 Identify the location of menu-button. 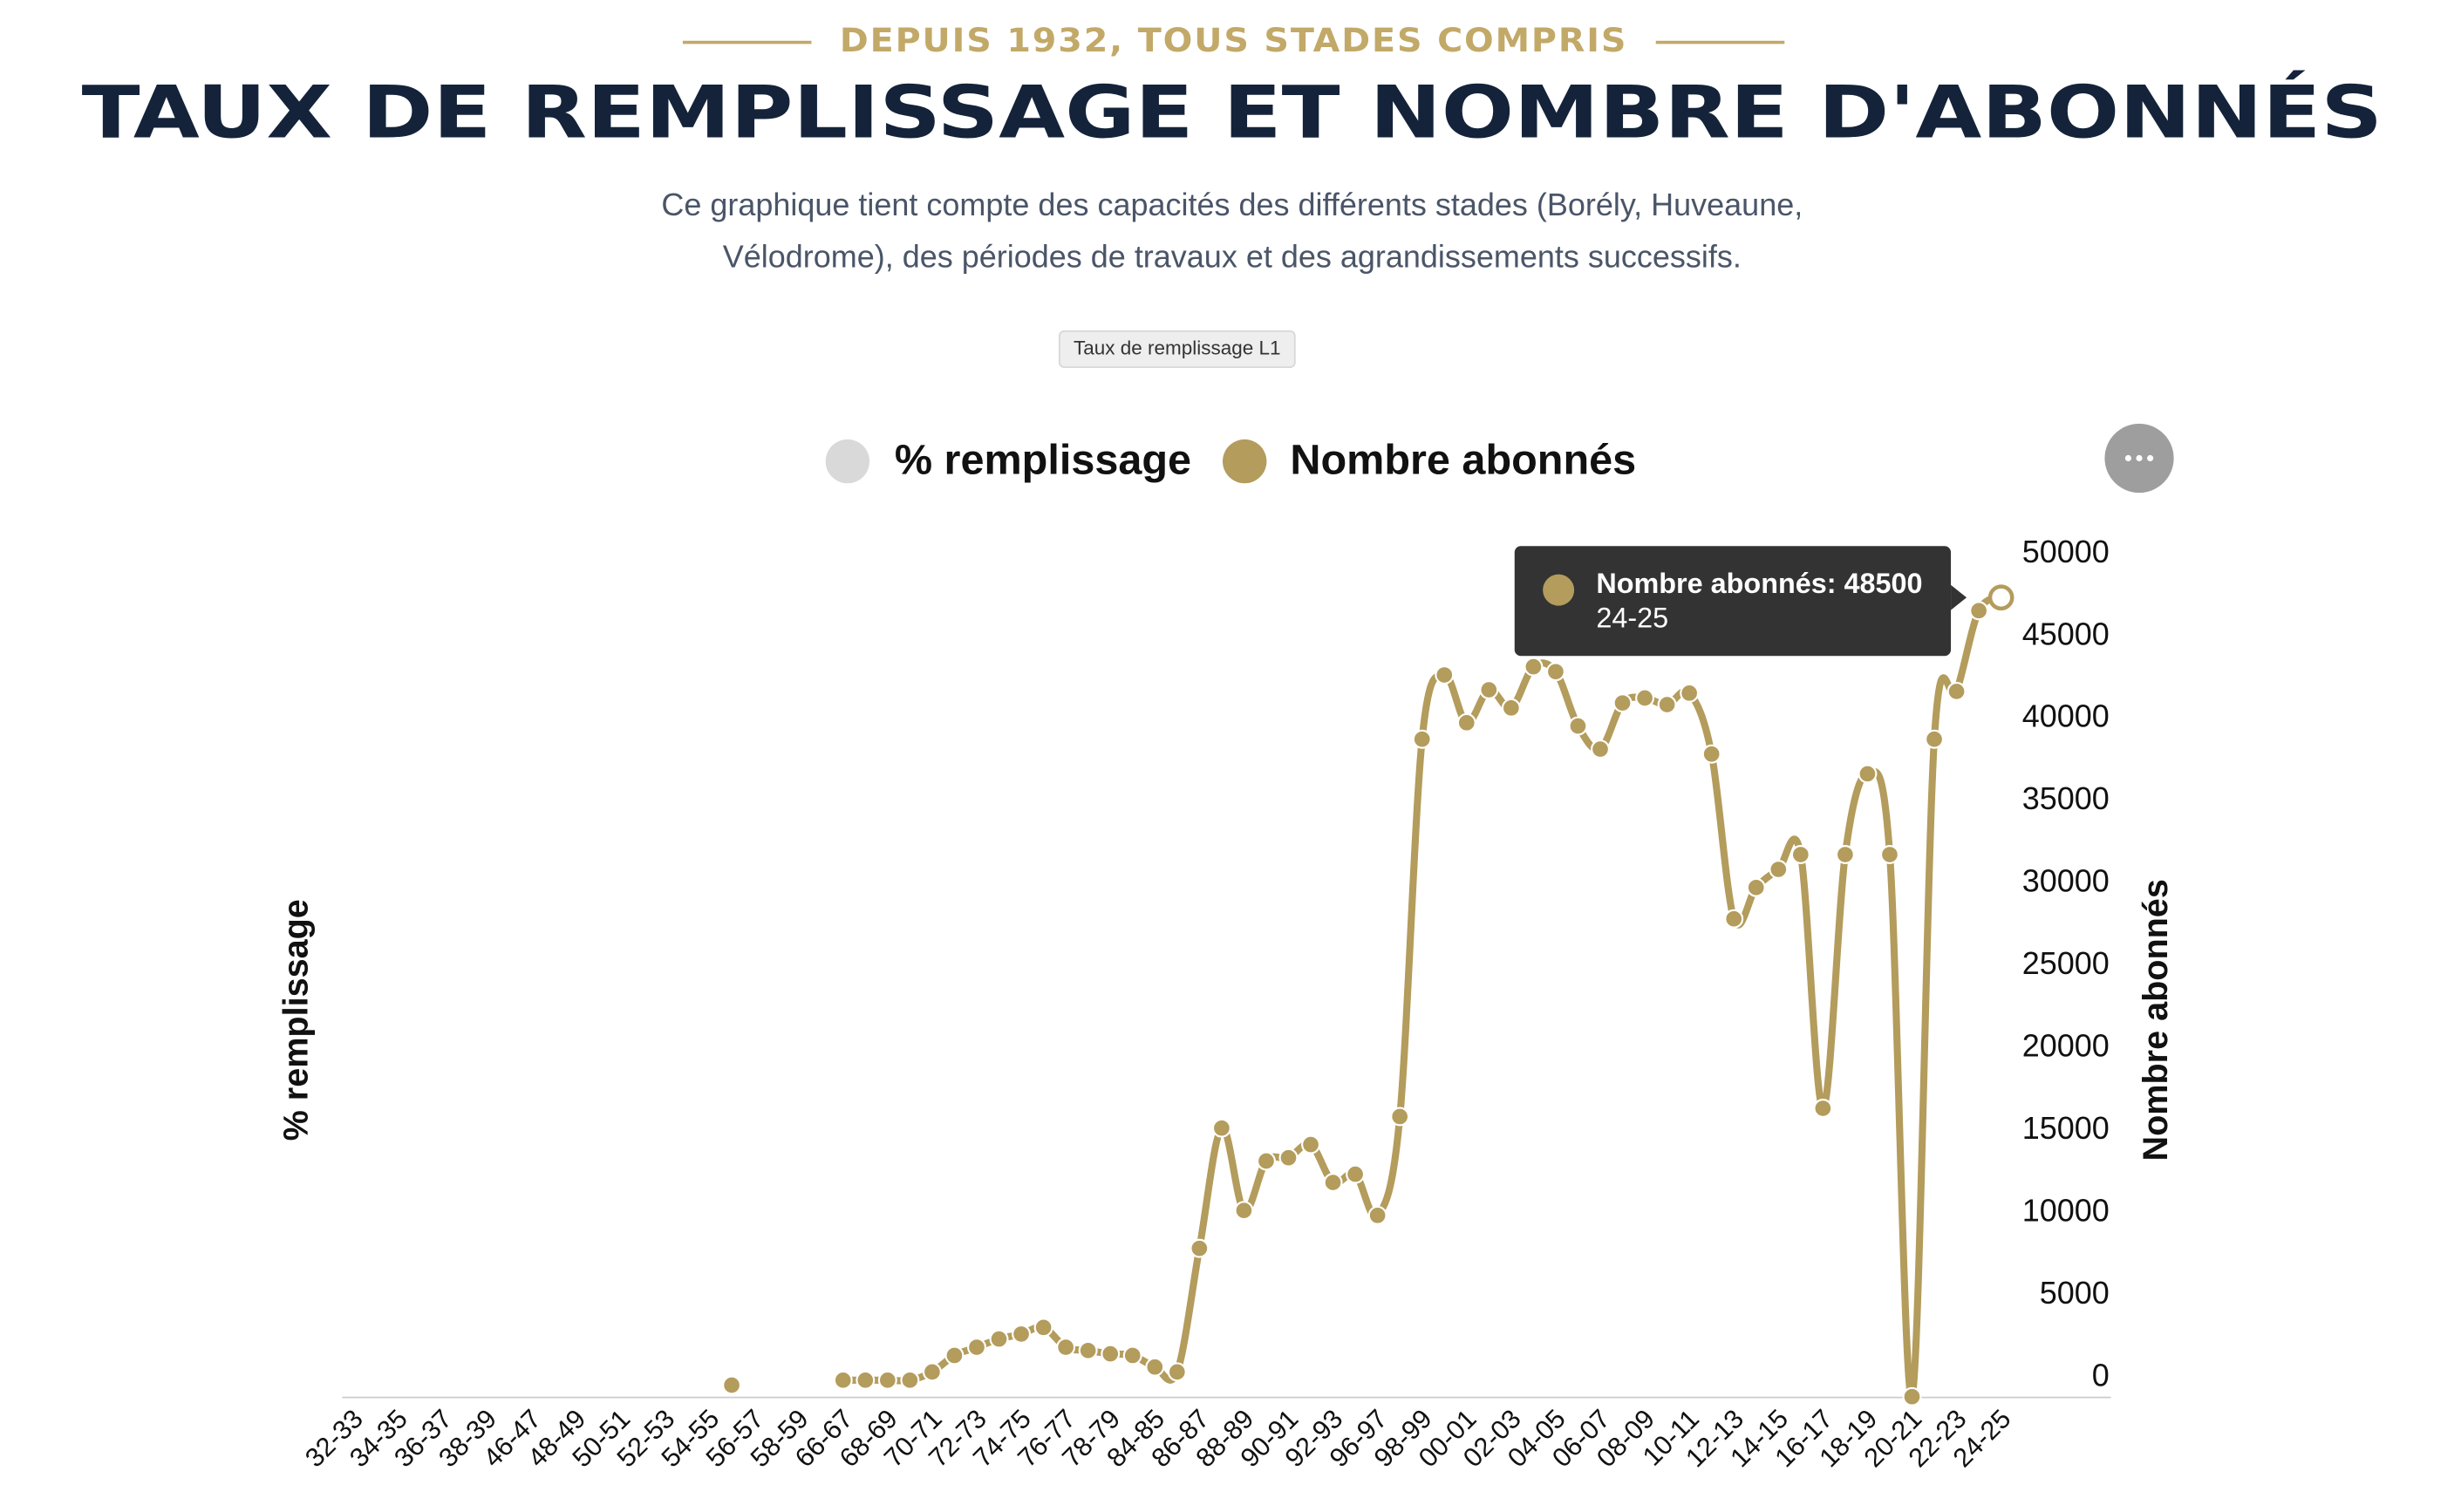
(2139, 459).